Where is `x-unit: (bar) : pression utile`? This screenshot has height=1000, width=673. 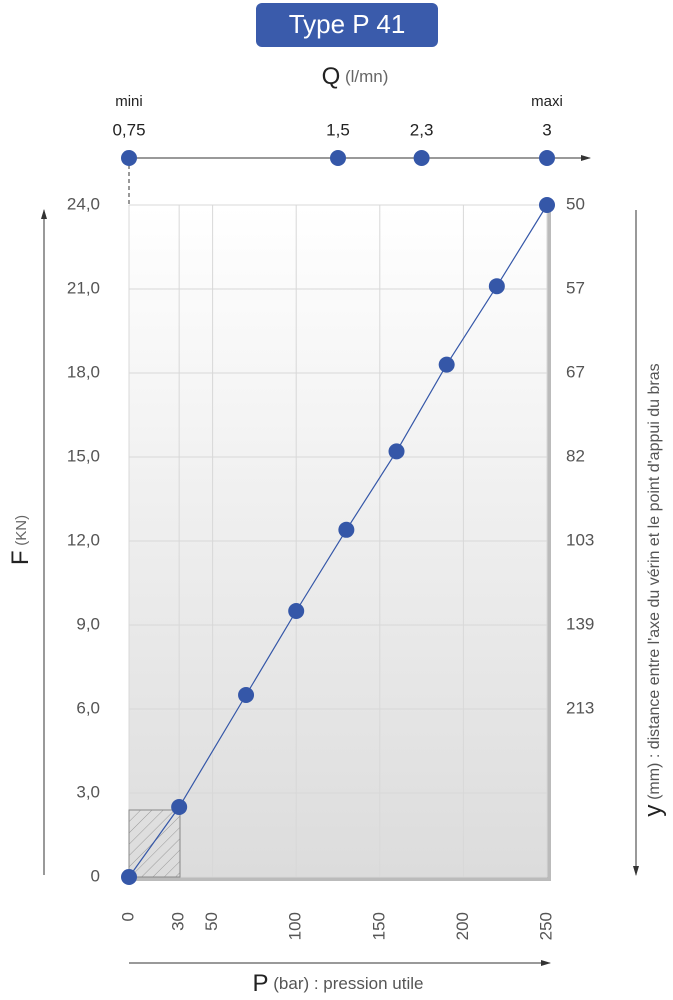 x-unit: (bar) : pression utile is located at coordinates (348, 983).